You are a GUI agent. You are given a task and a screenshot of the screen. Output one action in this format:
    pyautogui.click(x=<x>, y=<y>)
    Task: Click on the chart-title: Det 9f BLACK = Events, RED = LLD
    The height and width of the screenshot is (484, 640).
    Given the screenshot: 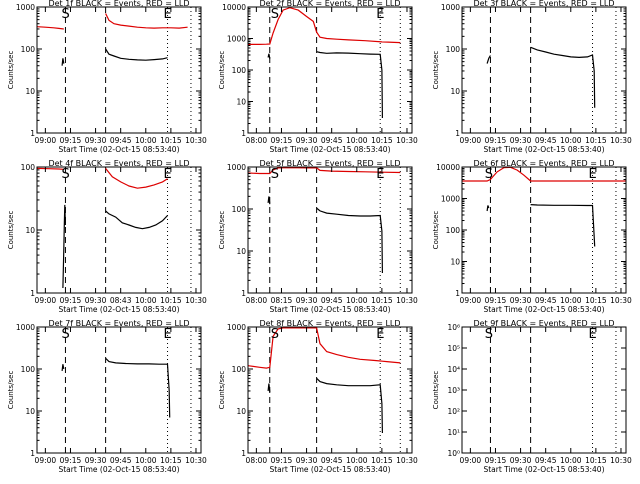 What is the action you would take?
    pyautogui.click(x=543, y=323)
    